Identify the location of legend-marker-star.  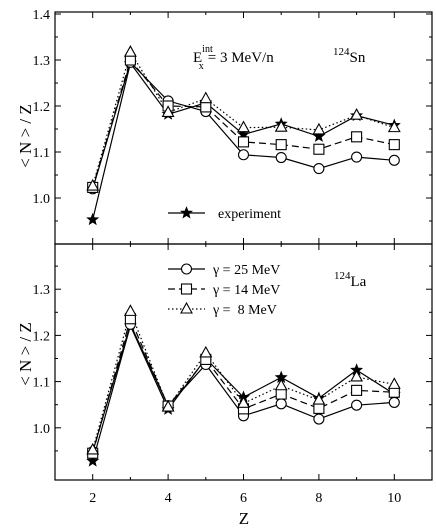
(186, 212).